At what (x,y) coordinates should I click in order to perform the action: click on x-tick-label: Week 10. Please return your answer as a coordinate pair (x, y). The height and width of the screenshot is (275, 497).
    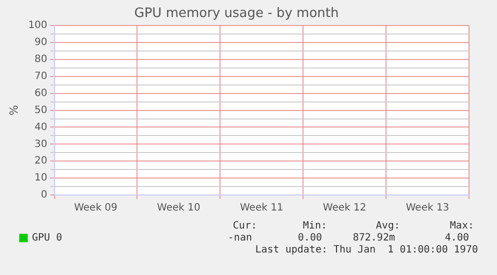
    Looking at the image, I should click on (178, 208).